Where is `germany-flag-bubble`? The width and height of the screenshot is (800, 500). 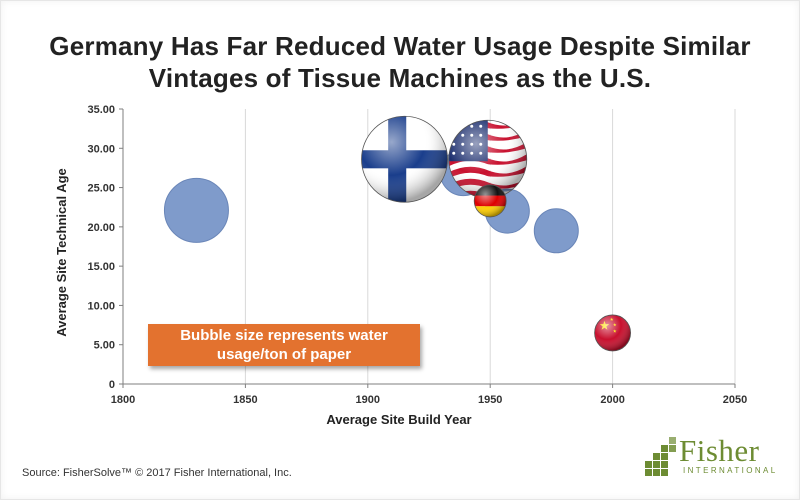 germany-flag-bubble is located at coordinates (490, 201).